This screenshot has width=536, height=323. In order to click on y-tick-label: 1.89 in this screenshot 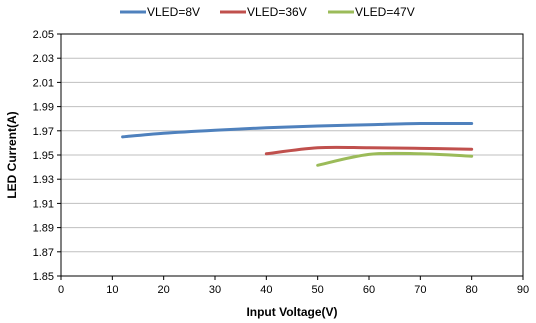, I will do `click(43, 229)`.